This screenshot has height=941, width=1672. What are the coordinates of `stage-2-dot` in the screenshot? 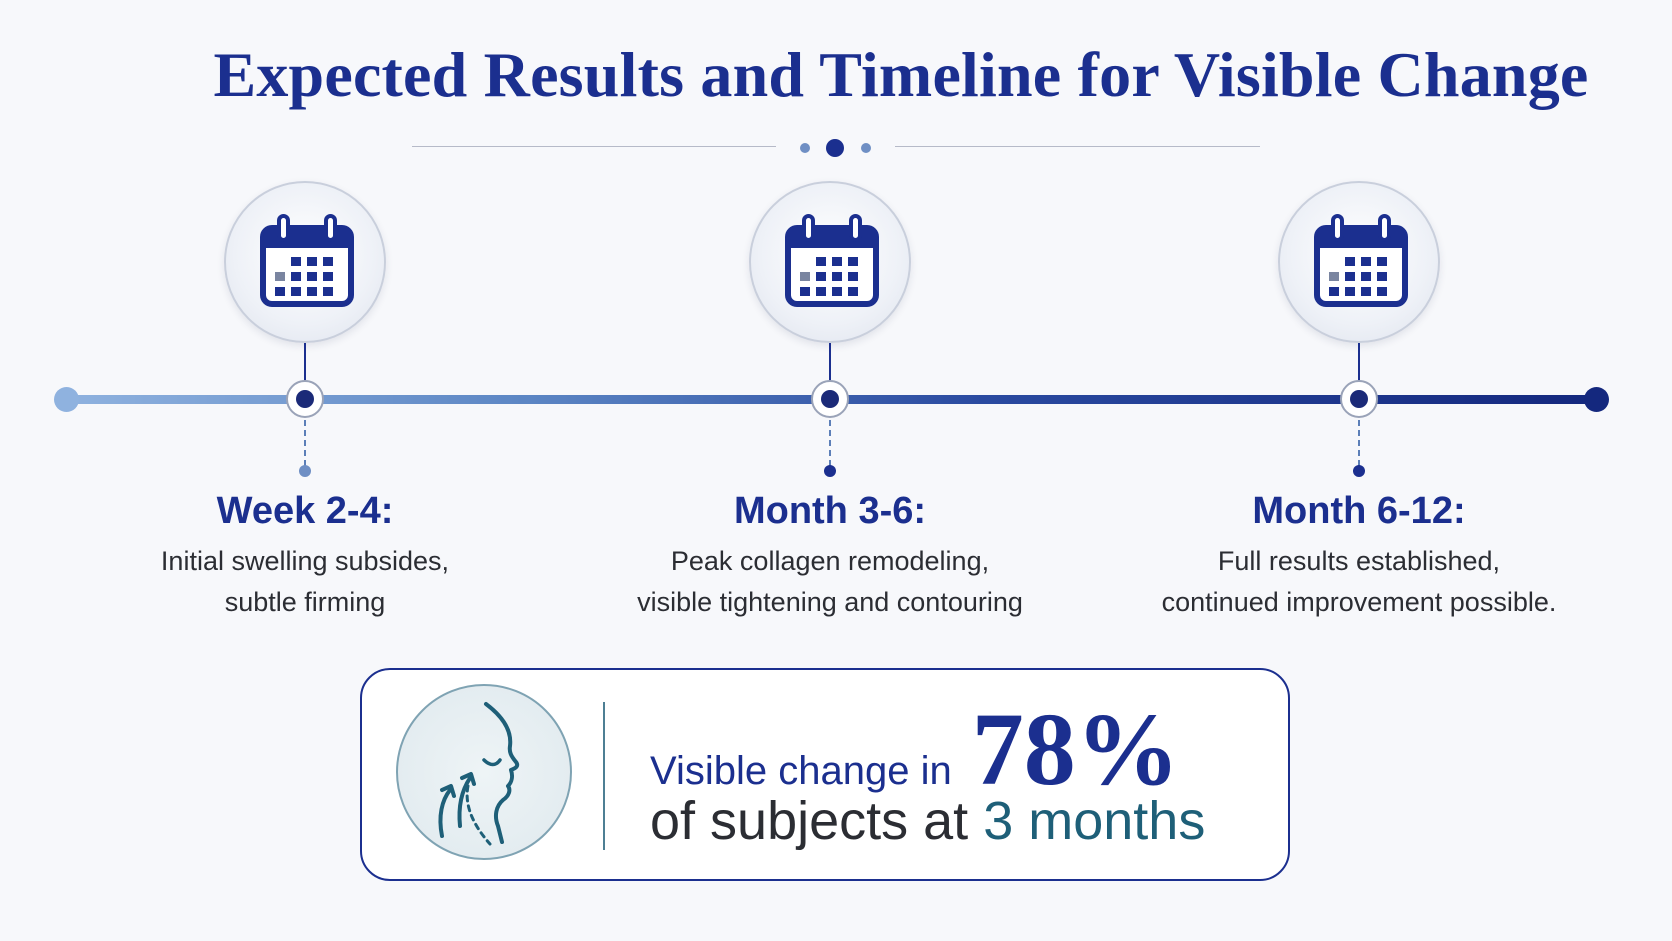 It's located at (830, 471).